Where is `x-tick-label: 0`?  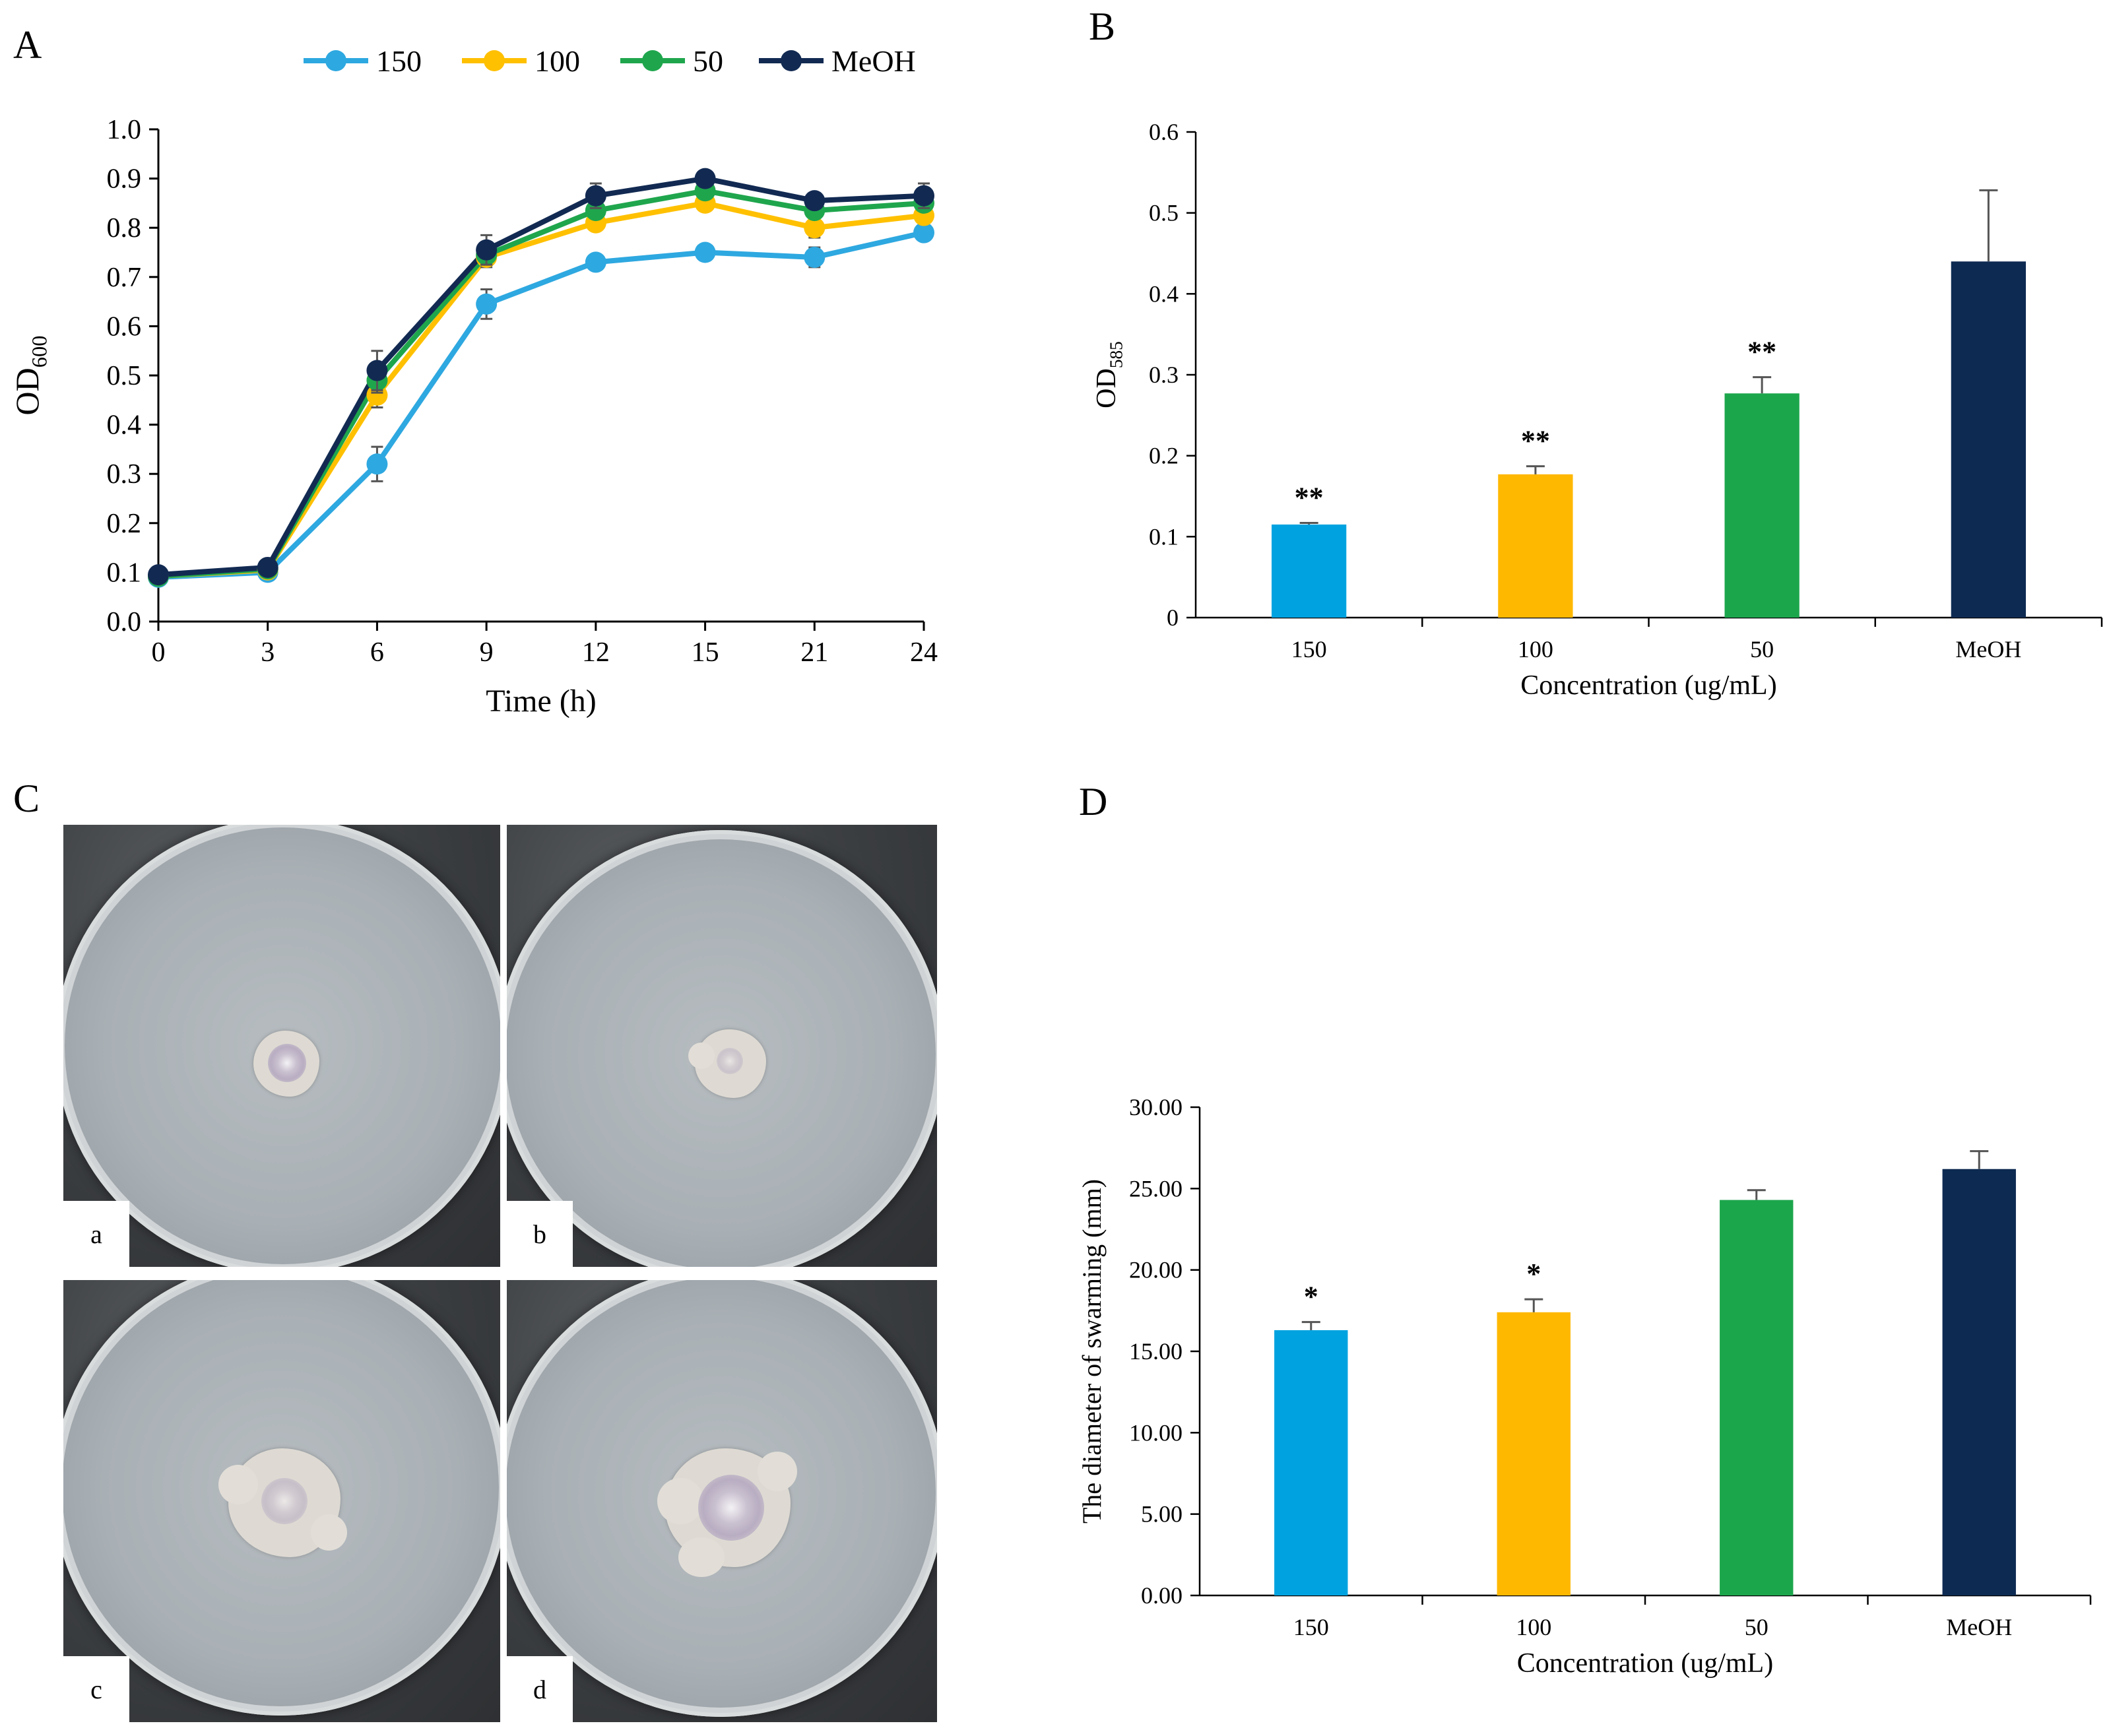 x-tick-label: 0 is located at coordinates (159, 652).